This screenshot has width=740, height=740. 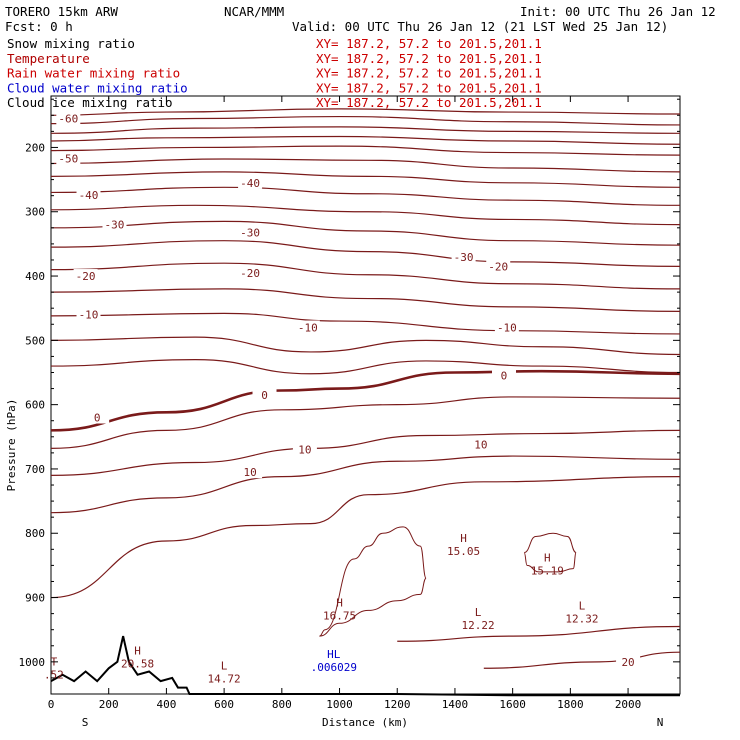 What do you see at coordinates (48, 58) in the screenshot?
I see `legend-field-label: Temperature` at bounding box center [48, 58].